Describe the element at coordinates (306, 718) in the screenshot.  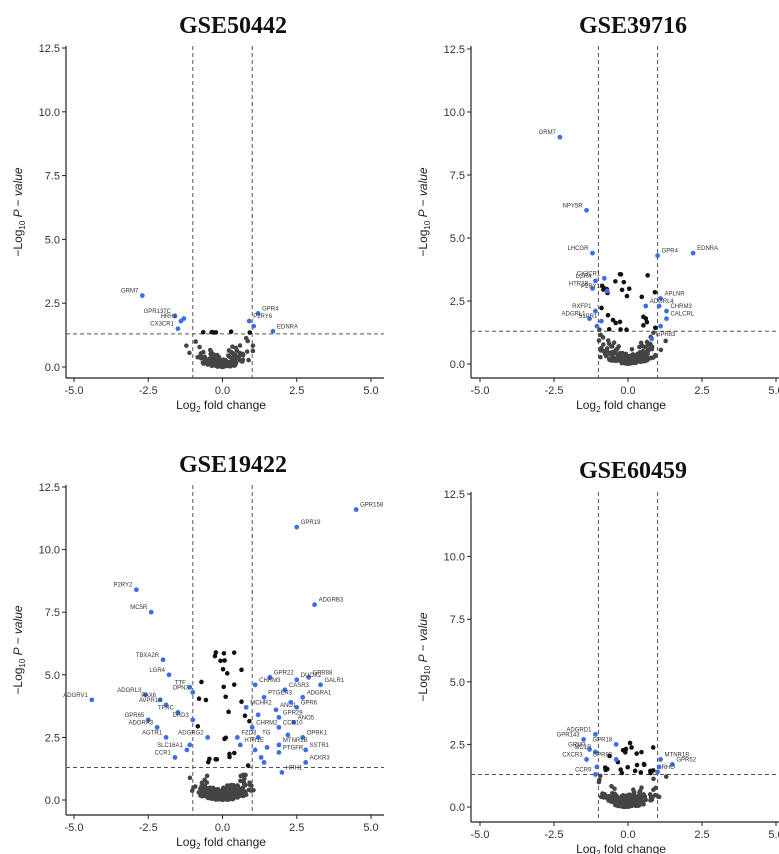
I see `gene-label: ANO5` at that location.